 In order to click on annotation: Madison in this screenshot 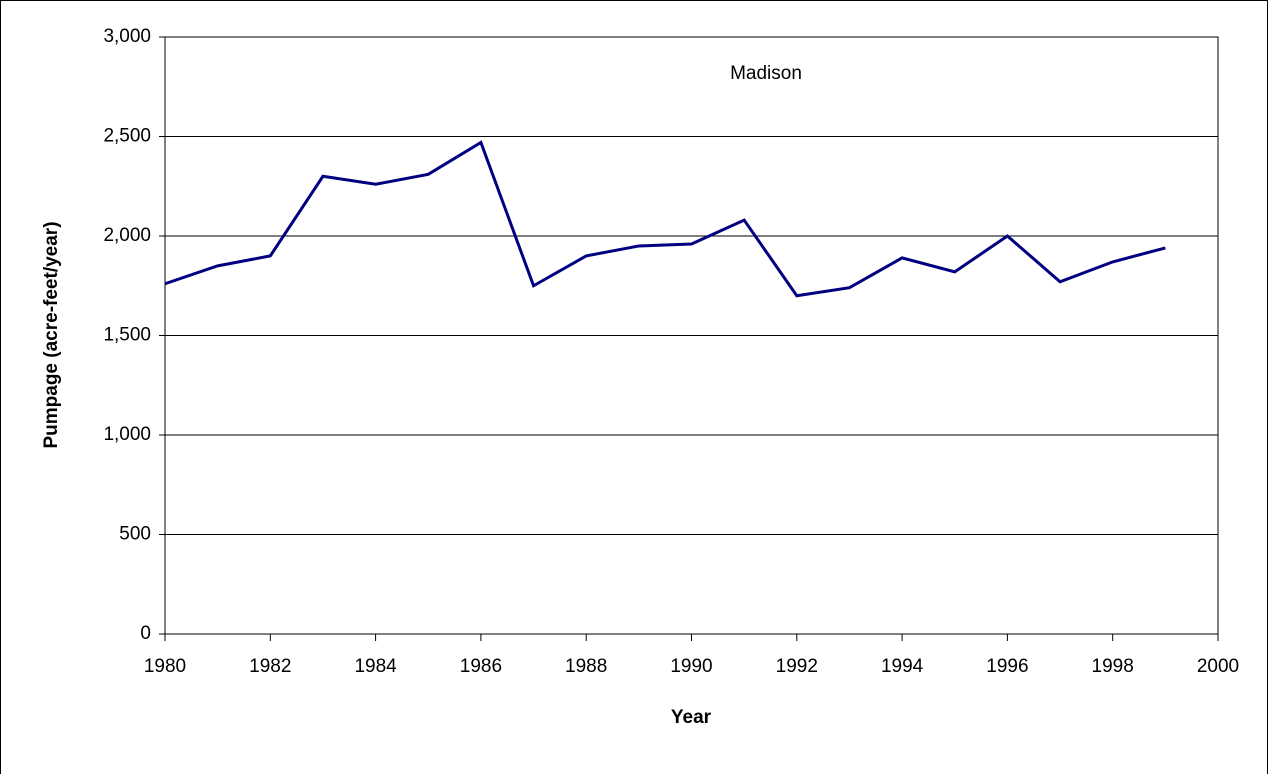, I will do `click(766, 73)`.